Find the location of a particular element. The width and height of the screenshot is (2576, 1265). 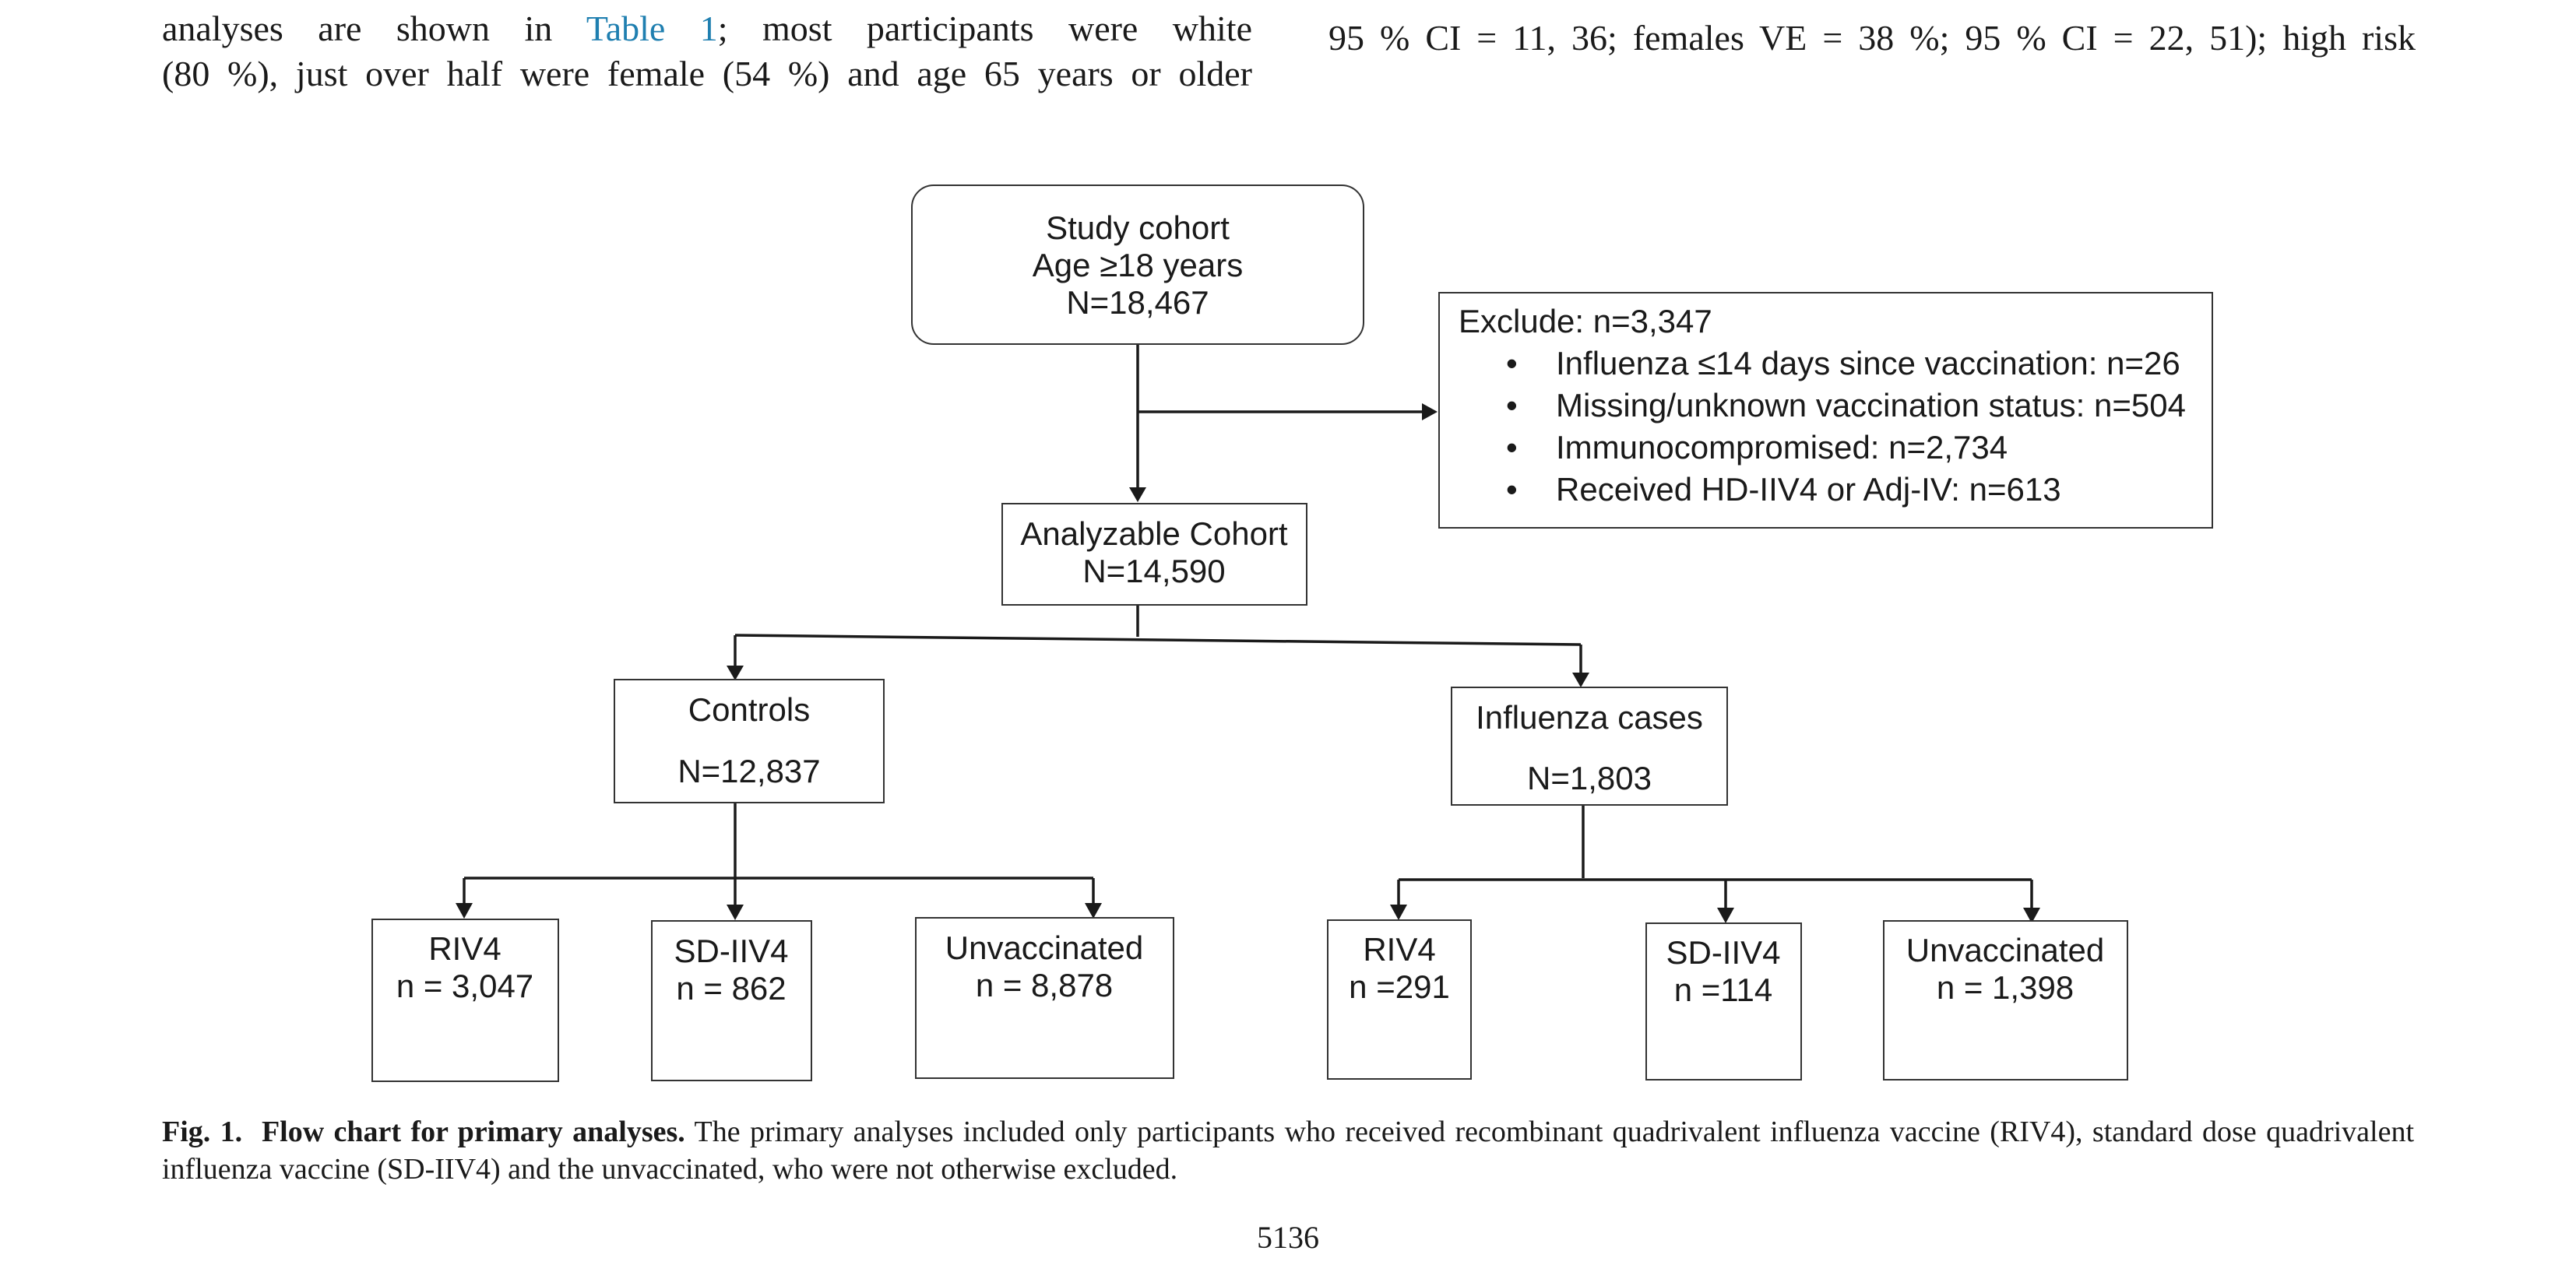

box-label: n =291 is located at coordinates (1399, 986).